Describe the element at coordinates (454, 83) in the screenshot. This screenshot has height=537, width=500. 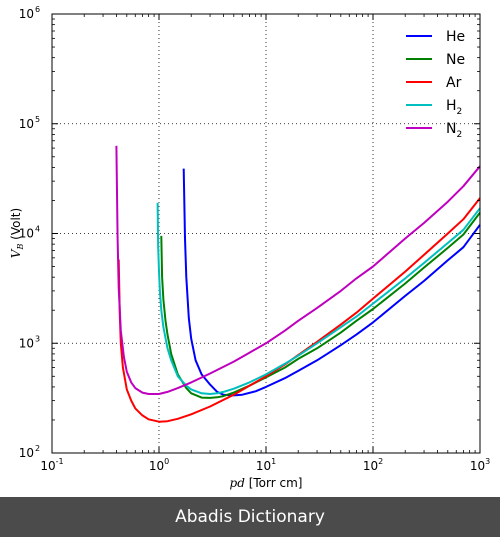
I see `legend-label-ar: Ar` at that location.